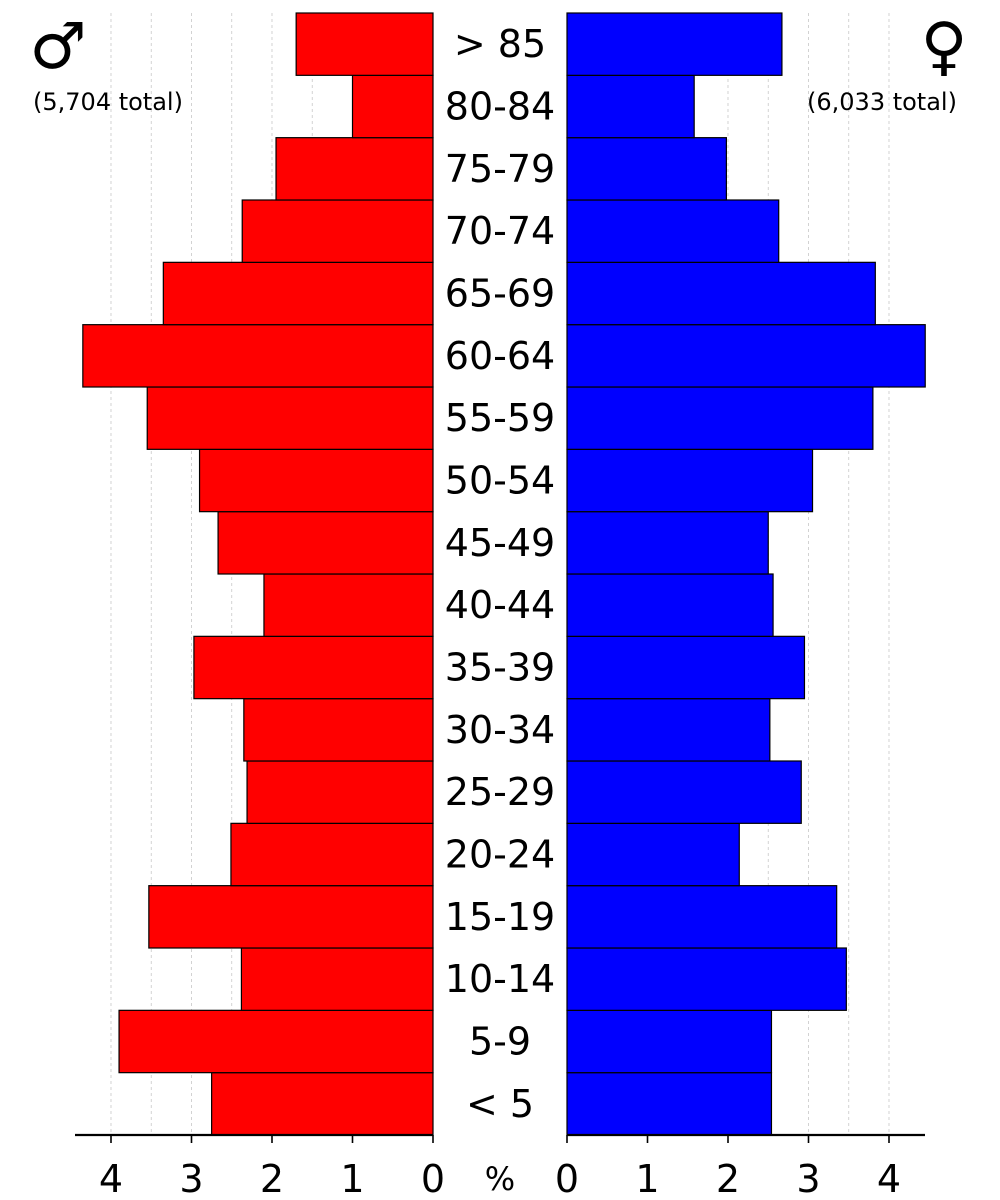  I want to click on category-label: 65-69, so click(500, 294).